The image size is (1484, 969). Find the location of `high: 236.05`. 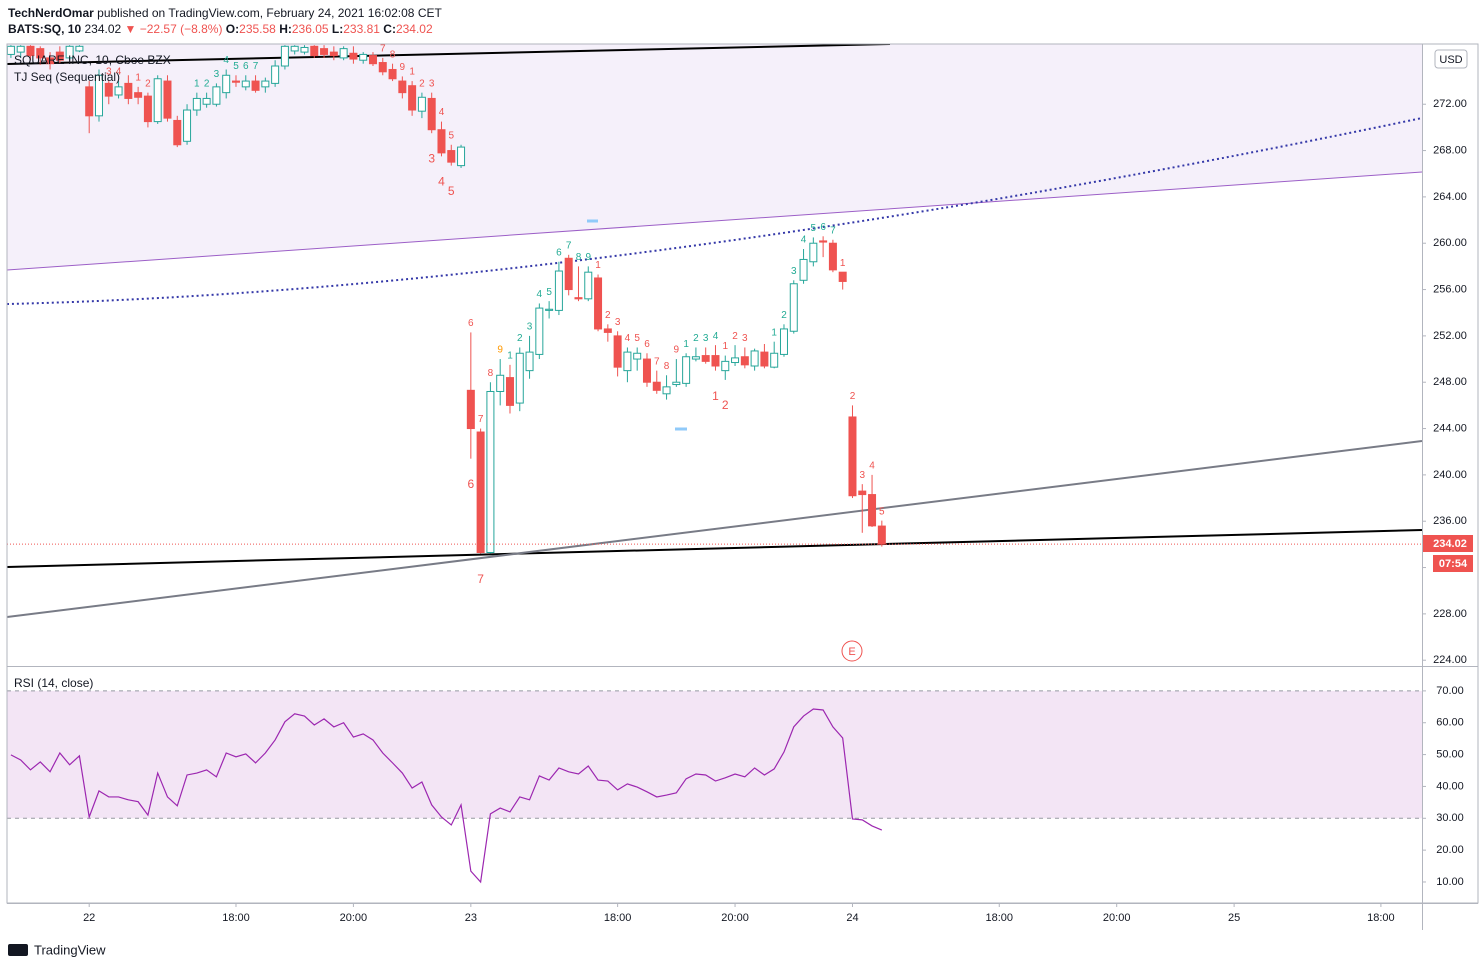

high: 236.05 is located at coordinates (310, 29).